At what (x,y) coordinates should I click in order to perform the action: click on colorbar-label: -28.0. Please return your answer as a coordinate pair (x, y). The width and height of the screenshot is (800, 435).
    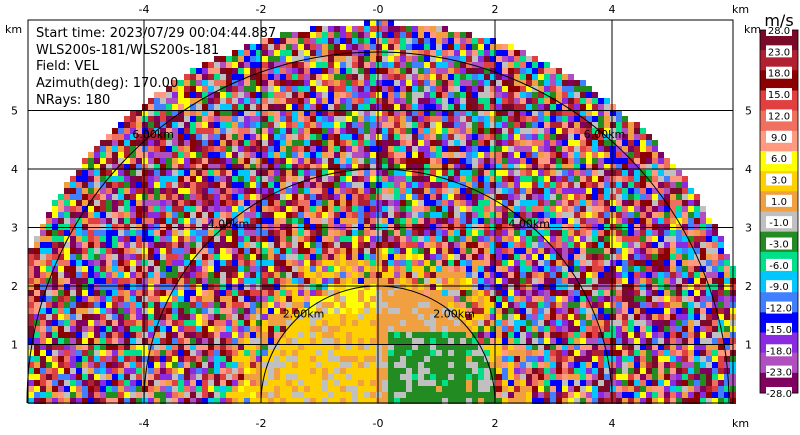
    Looking at the image, I should click on (779, 394).